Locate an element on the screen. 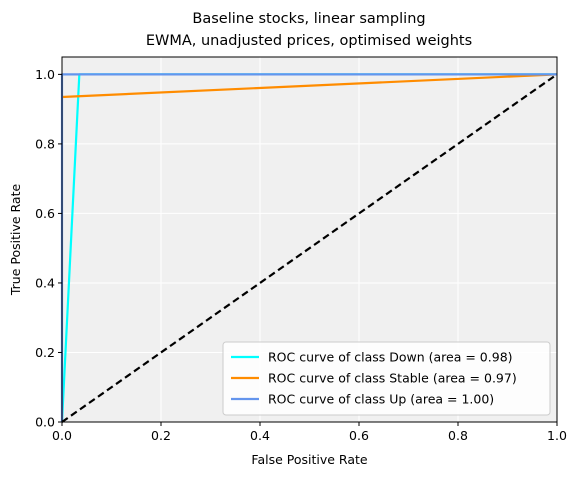 This screenshot has height=480, width=578. legend-entry-label: ROC curve of class Stable (area = 0.97) is located at coordinates (392, 378).